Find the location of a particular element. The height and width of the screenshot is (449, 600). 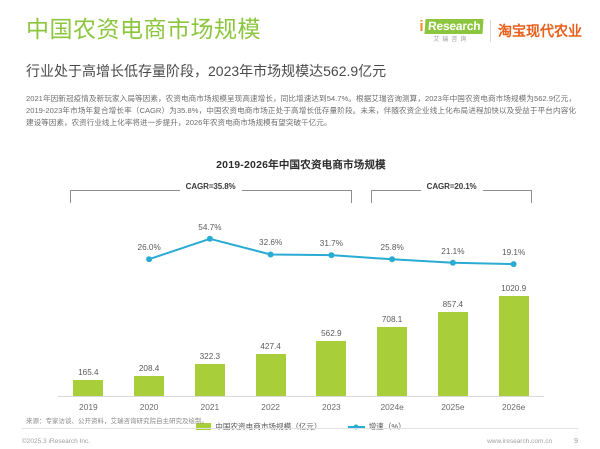

bar-column: 1020.9 is located at coordinates (513, 300).